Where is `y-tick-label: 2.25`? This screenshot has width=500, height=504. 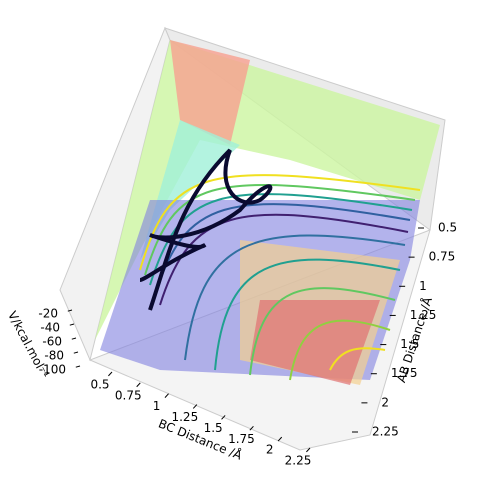
y-tick-label: 2.25 is located at coordinates (385, 432).